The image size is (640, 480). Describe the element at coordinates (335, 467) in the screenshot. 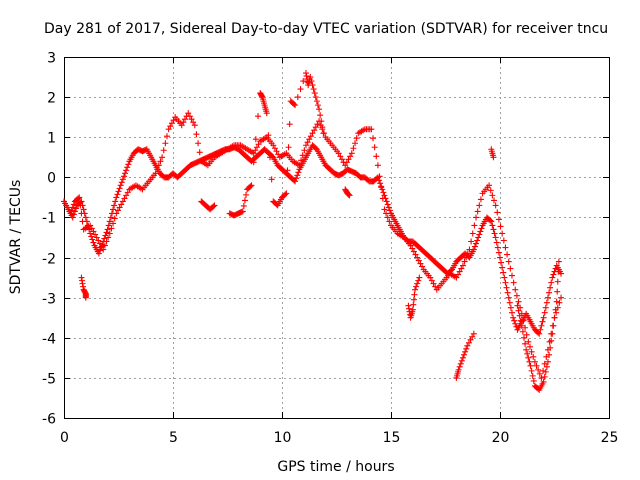

I see `x-axis-title: GPS time / hours` at that location.